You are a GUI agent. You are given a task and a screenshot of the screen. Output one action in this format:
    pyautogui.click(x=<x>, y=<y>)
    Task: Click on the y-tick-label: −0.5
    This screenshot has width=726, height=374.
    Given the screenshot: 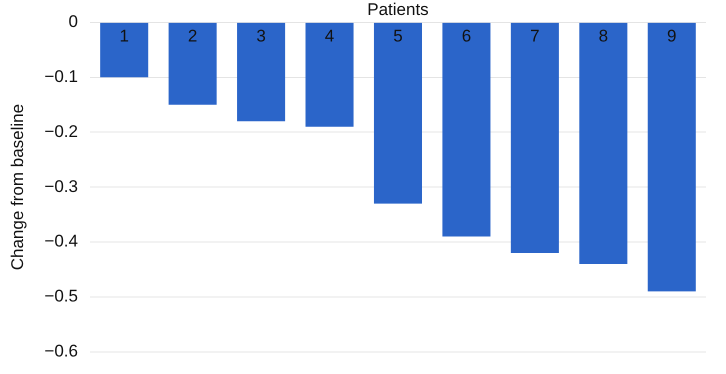 What is the action you would take?
    pyautogui.click(x=61, y=296)
    